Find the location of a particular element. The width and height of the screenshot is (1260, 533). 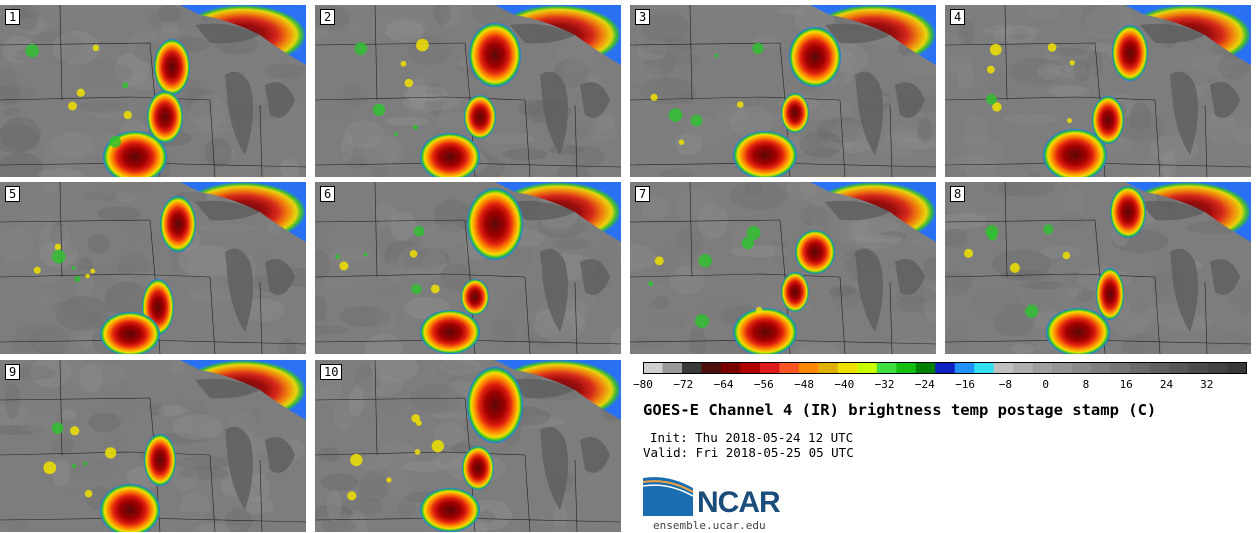

colorbar-tick: −48 is located at coordinates (804, 384).